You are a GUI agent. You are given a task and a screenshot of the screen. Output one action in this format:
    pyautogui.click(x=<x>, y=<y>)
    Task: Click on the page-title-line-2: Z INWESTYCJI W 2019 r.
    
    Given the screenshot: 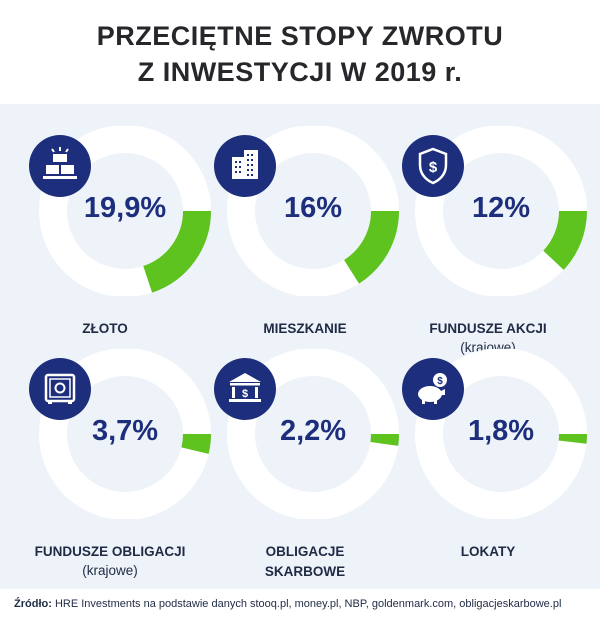 What is the action you would take?
    pyautogui.click(x=300, y=72)
    